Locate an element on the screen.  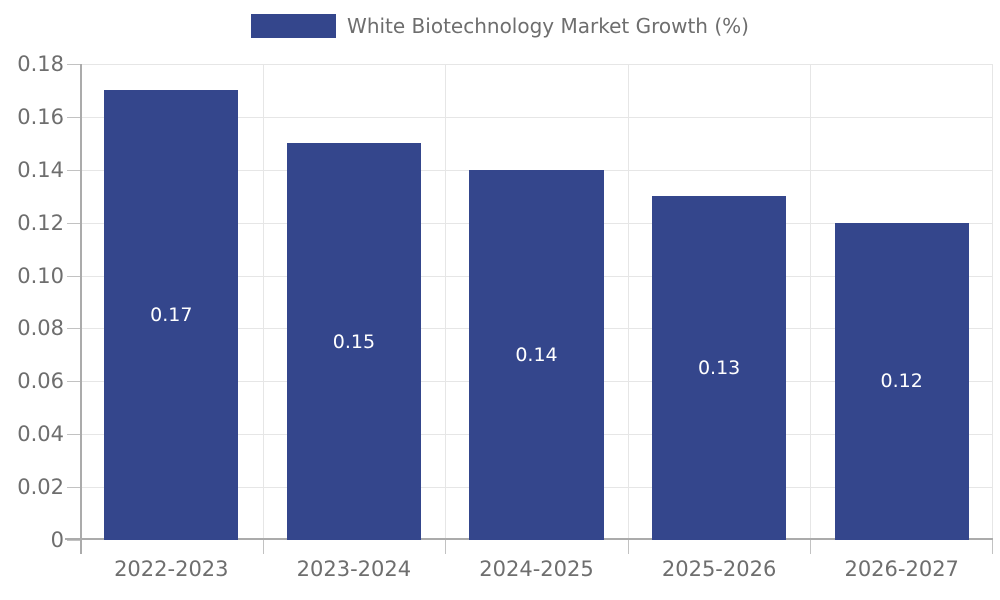
bar-value-label: 0.17 is located at coordinates (171, 315).